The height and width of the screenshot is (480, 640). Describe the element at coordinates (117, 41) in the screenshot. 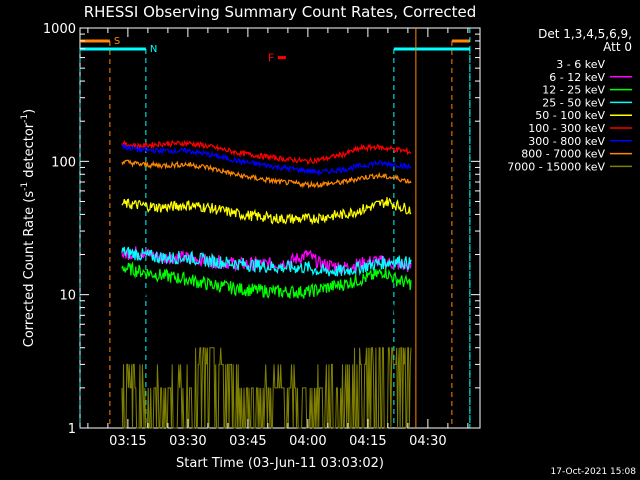

I see `marker-label: S` at that location.